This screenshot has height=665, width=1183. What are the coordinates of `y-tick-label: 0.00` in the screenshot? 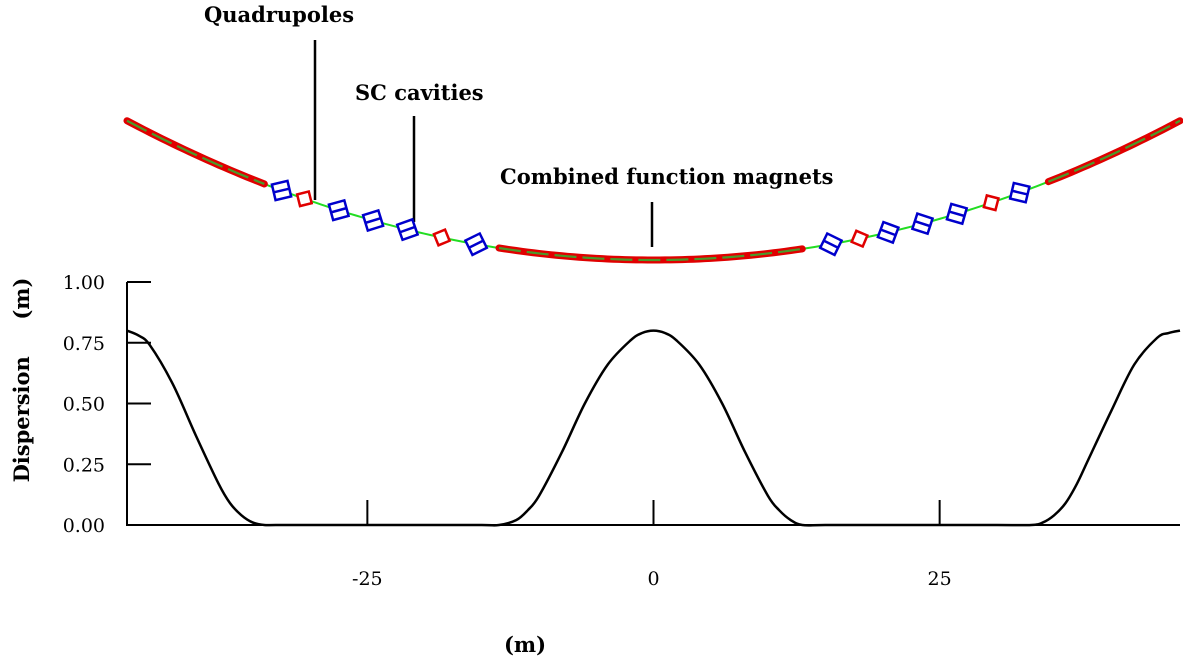 It's located at (84, 526).